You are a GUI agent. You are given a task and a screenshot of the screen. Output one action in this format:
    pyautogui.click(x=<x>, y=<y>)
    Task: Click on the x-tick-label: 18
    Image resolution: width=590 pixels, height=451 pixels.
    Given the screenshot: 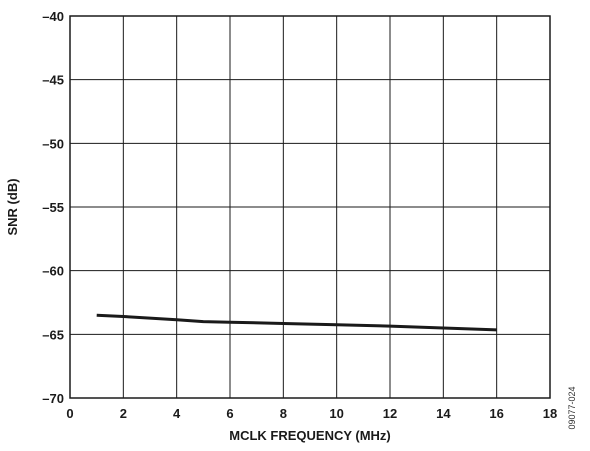 What is the action you would take?
    pyautogui.click(x=550, y=413)
    